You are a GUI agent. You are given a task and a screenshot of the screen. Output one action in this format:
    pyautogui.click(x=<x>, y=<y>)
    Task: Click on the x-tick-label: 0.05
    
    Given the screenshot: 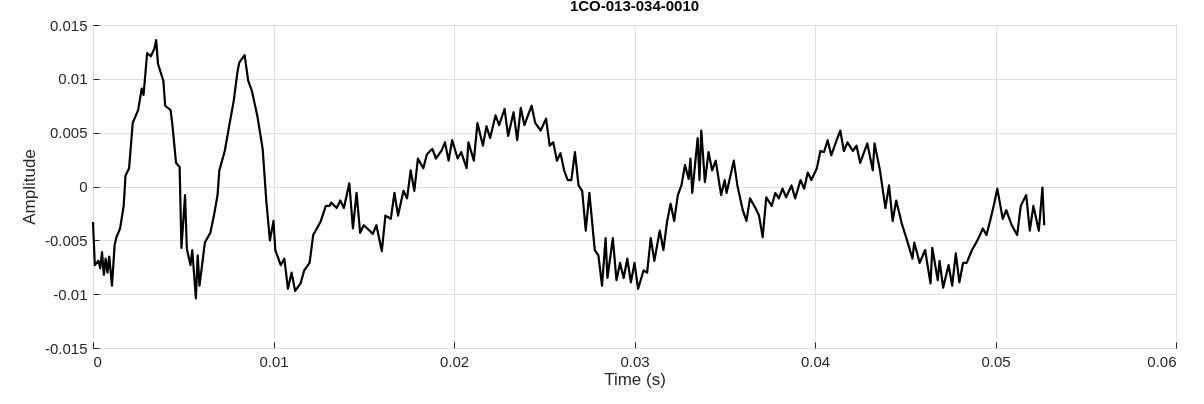 What is the action you would take?
    pyautogui.click(x=996, y=361)
    